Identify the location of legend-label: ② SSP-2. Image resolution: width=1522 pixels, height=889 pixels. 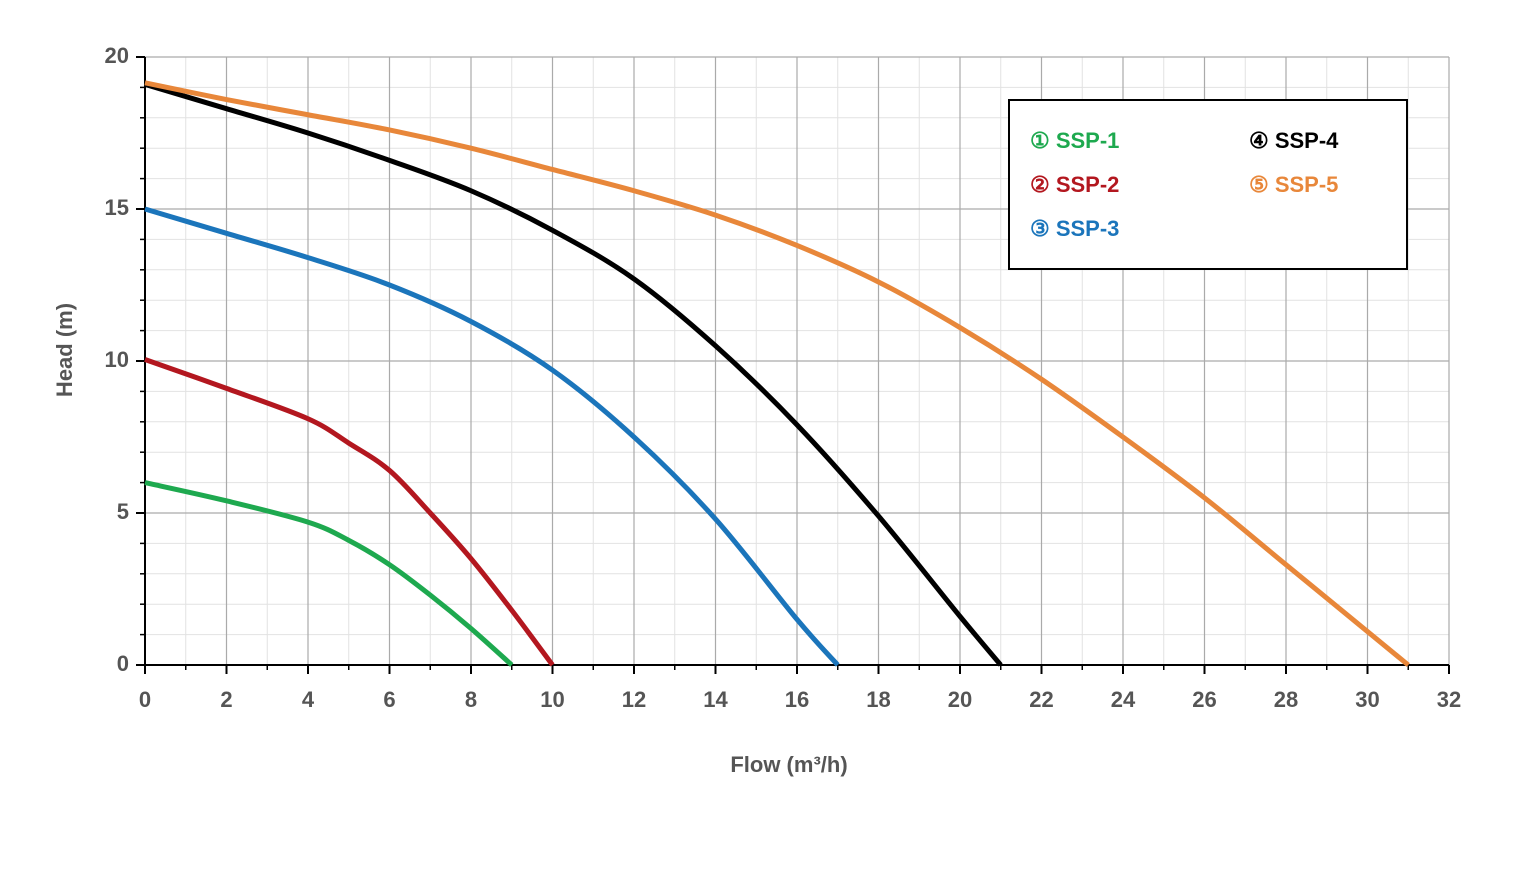
(1074, 184).